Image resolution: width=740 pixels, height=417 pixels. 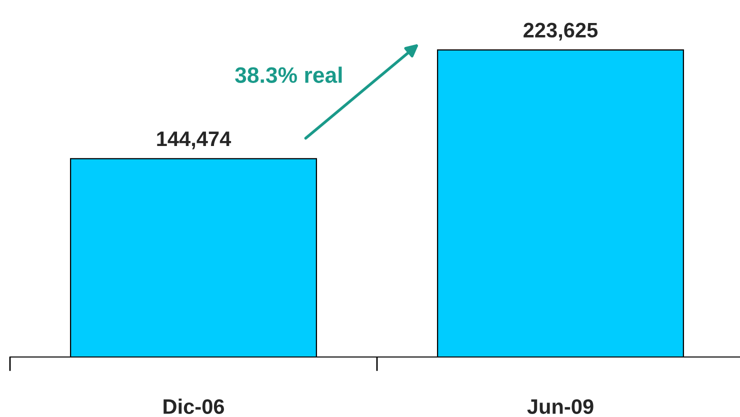 I want to click on annotation: 38.3% real, so click(x=288, y=74).